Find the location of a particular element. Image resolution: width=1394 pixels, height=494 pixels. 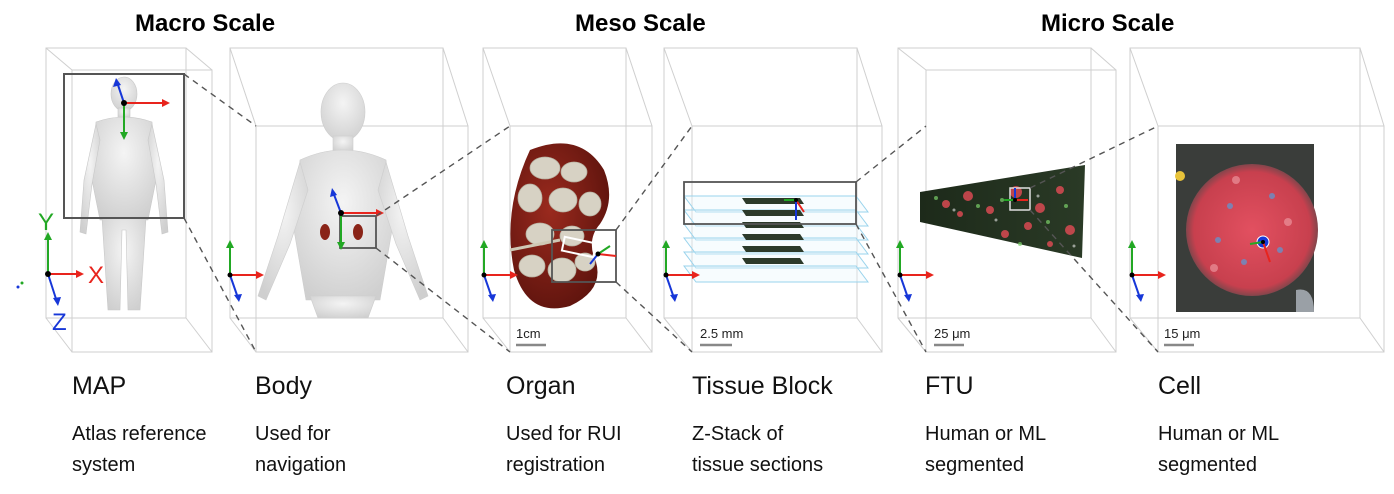

organ-corner-axes is located at coordinates (499, 271).